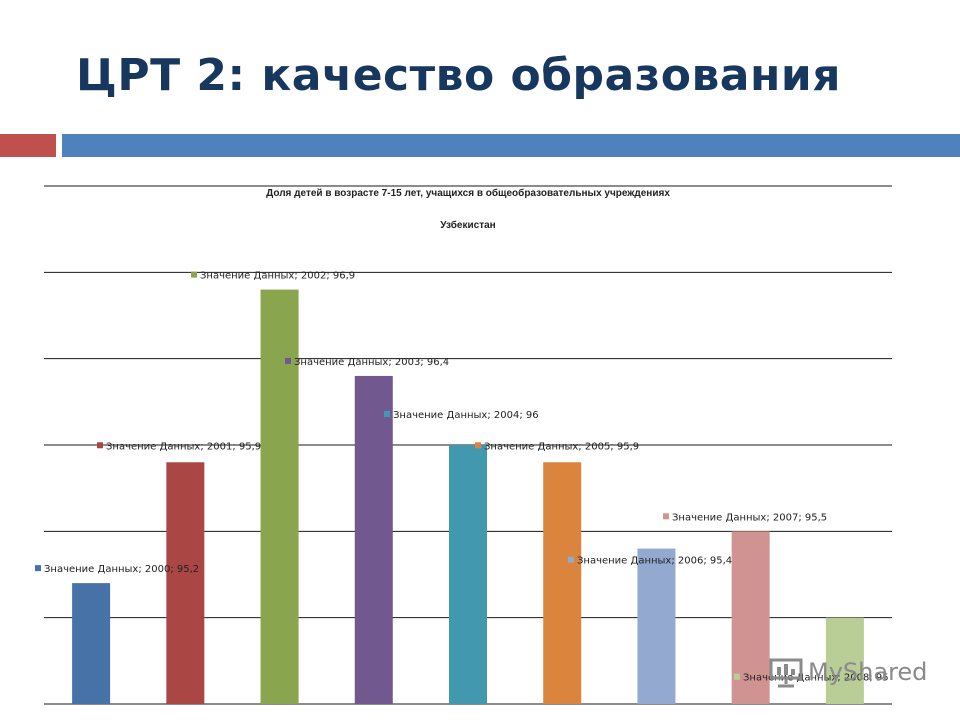 The width and height of the screenshot is (960, 720). What do you see at coordinates (468, 574) in the screenshot?
I see `bar-2004` at bounding box center [468, 574].